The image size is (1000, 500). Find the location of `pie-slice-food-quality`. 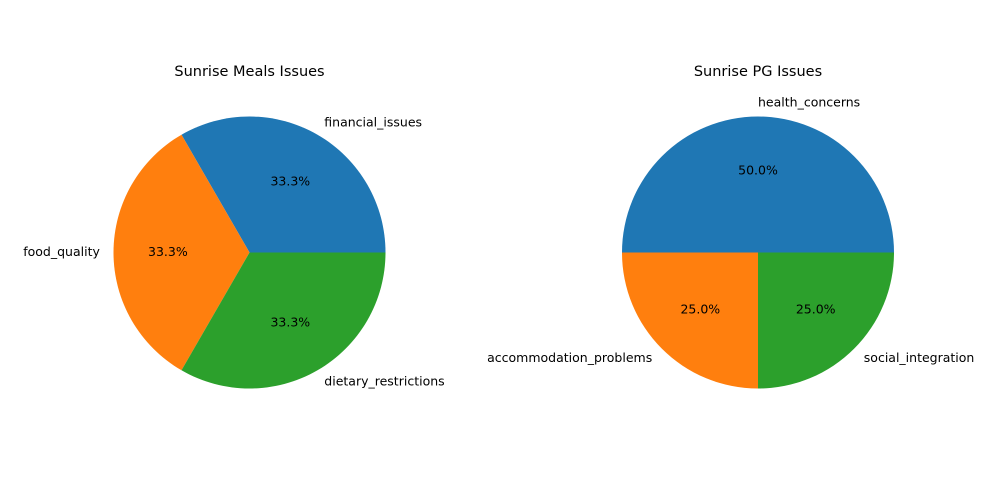

pie-slice-food-quality is located at coordinates (181, 252).